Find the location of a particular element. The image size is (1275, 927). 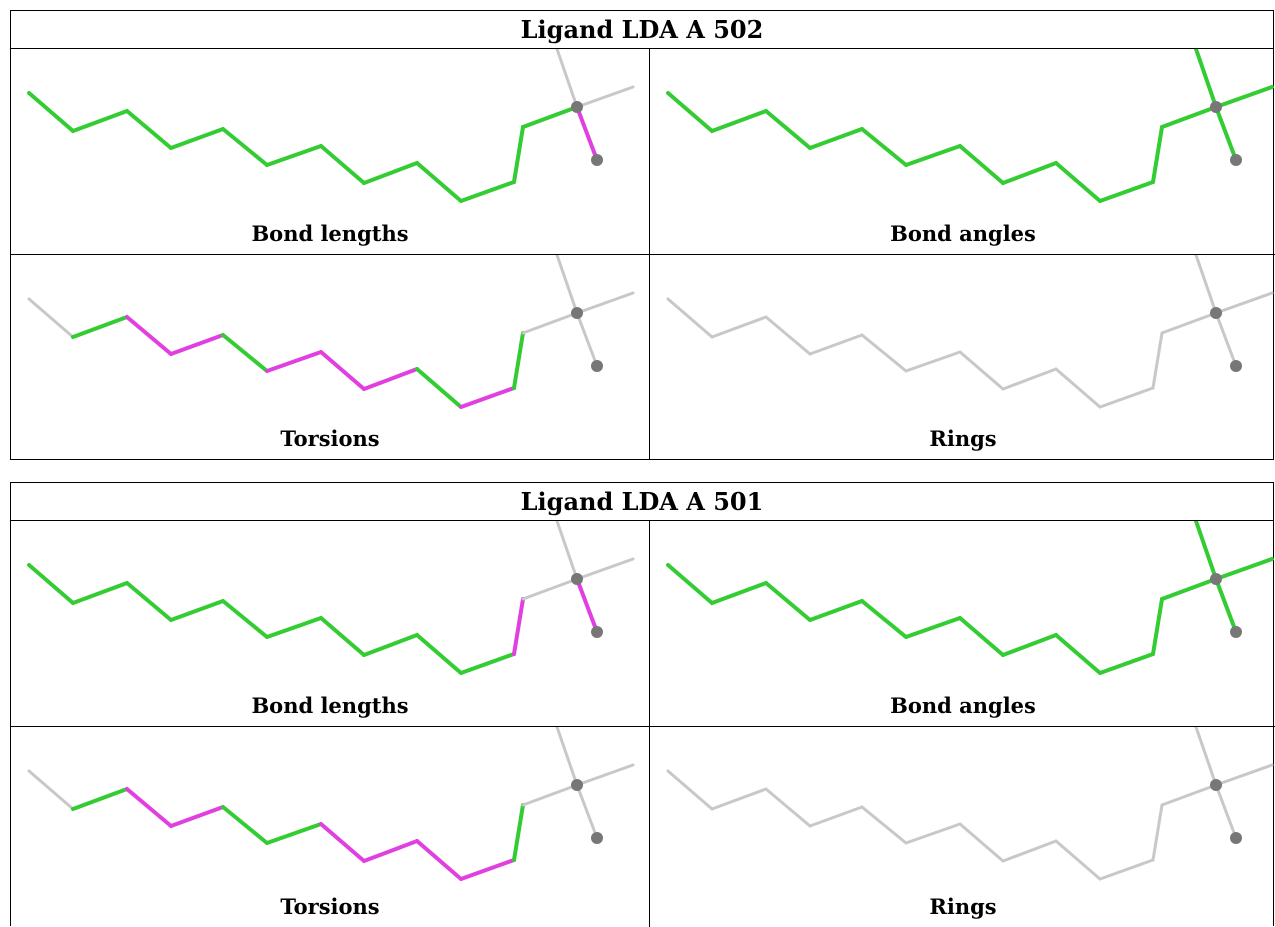

panel-bond-lengths: Bond lengths is located at coordinates (330, 152).